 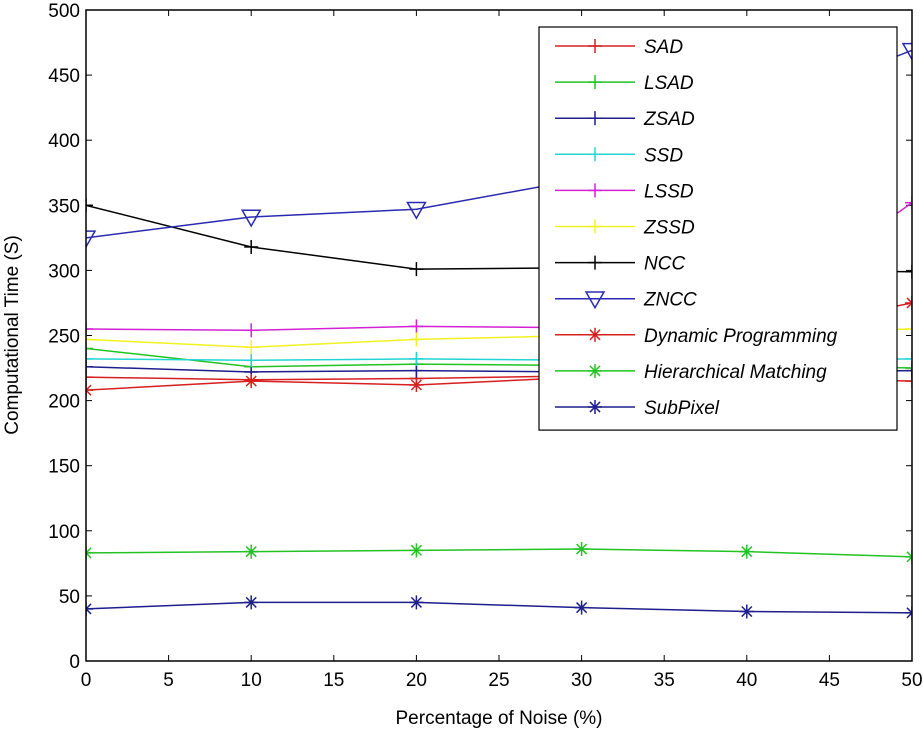 I want to click on series-subpixel, so click(x=499, y=607).